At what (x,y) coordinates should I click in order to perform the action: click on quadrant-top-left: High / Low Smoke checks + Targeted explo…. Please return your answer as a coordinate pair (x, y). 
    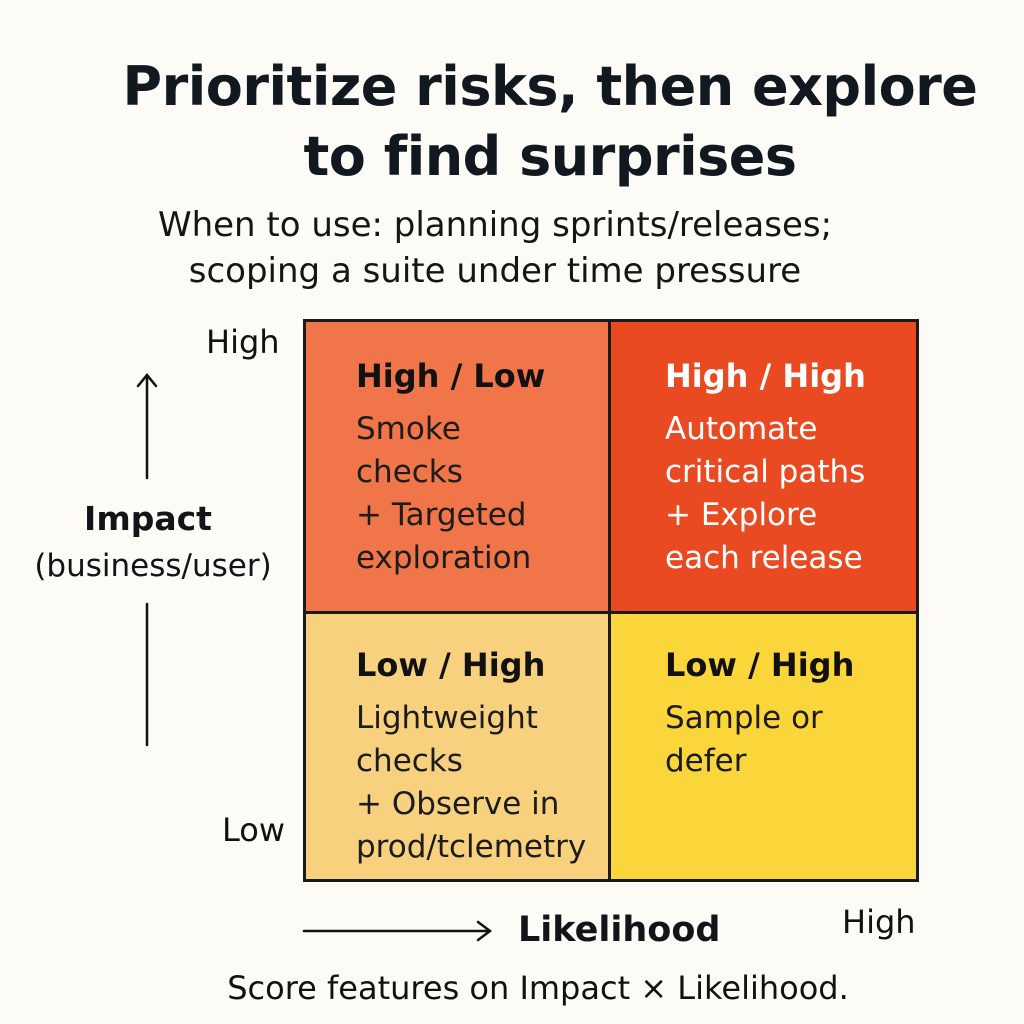
    Looking at the image, I should click on (458, 467).